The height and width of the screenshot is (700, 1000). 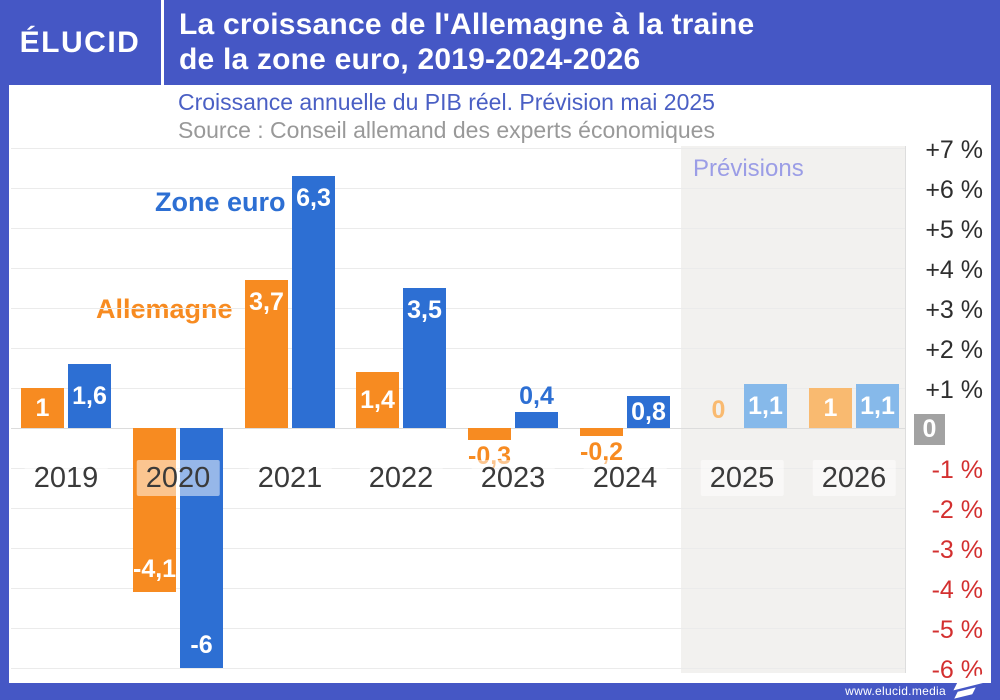 I want to click on footer, so click(x=500, y=691).